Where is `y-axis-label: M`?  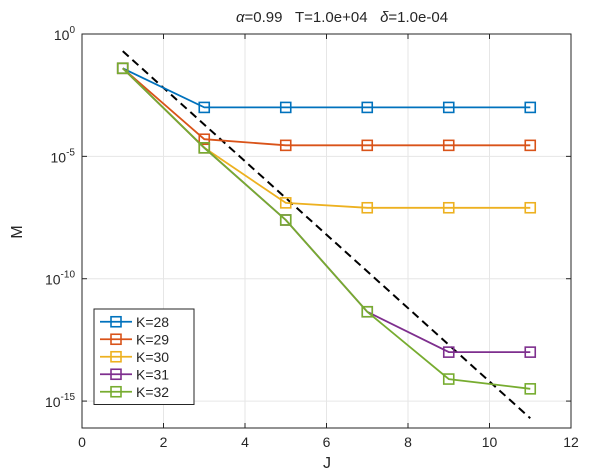 y-axis-label: M is located at coordinates (17, 231).